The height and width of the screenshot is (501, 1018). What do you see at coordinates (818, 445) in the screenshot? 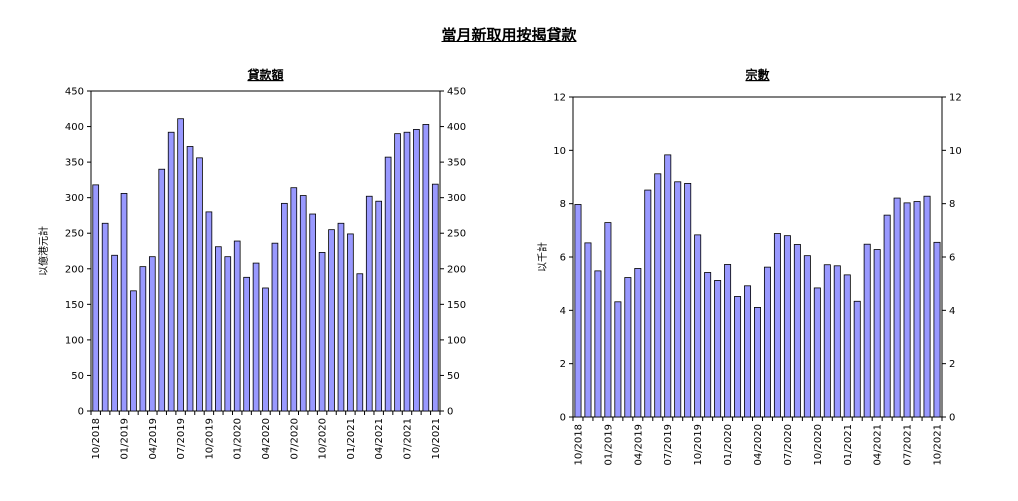
I see `case-count-x-tick-label: 10/2020` at bounding box center [818, 445].